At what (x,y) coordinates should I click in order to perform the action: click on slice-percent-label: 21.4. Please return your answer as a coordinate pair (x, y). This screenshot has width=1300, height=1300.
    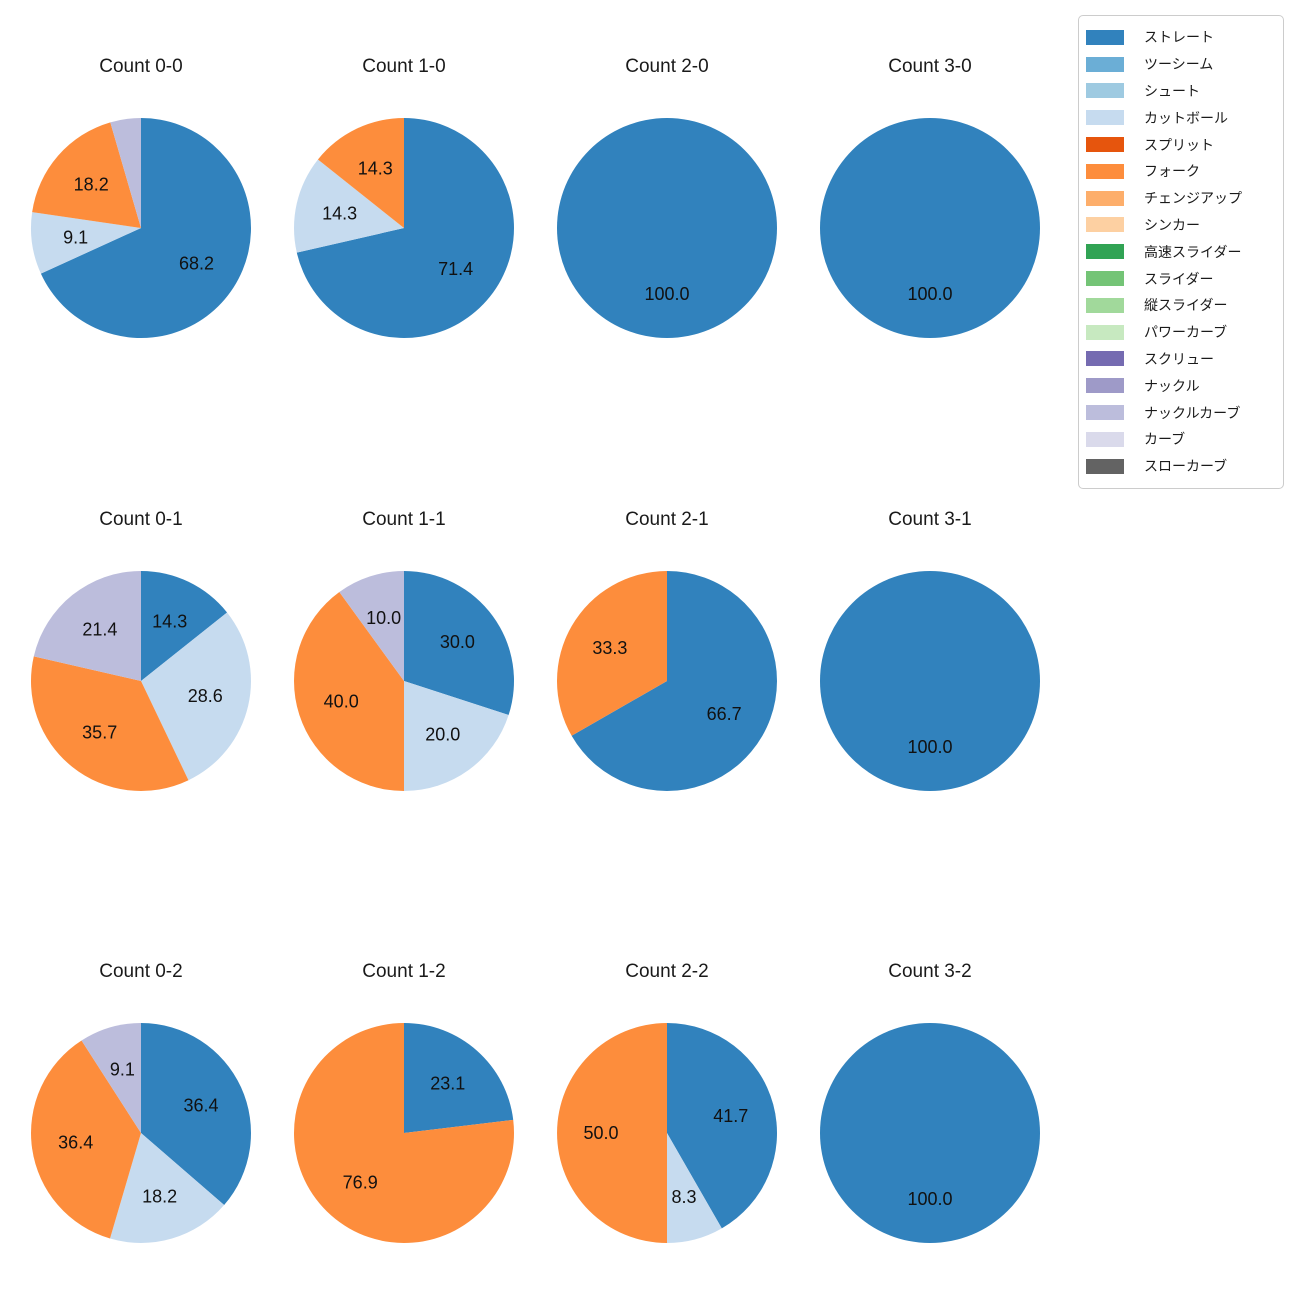
    Looking at the image, I should click on (99, 629).